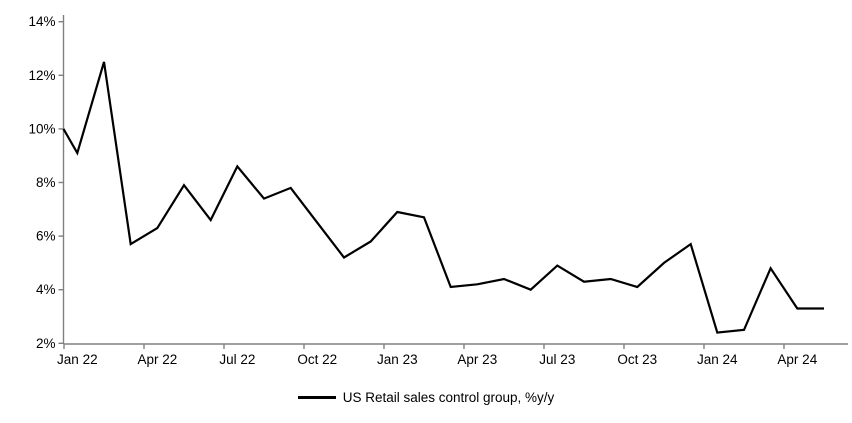  I want to click on legend-label: US Retail sales control group, %y/y, so click(448, 397).